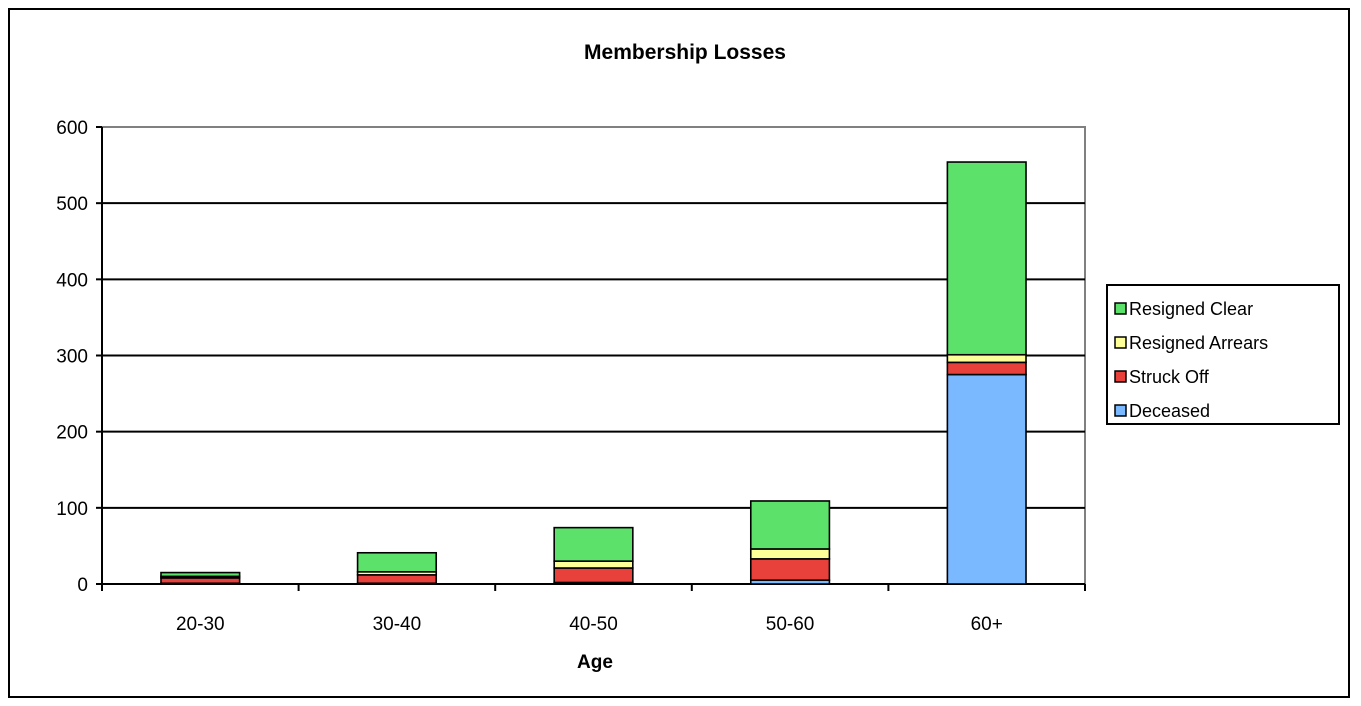  Describe the element at coordinates (790, 624) in the screenshot. I see `x-tick-label: 50-60` at that location.